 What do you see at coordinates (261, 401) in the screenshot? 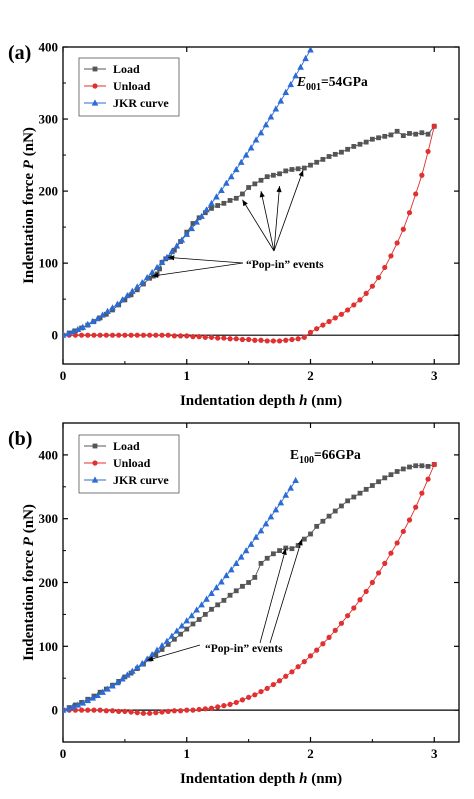
I see `x-axis-title: Indentation depth h (nm)` at bounding box center [261, 401].